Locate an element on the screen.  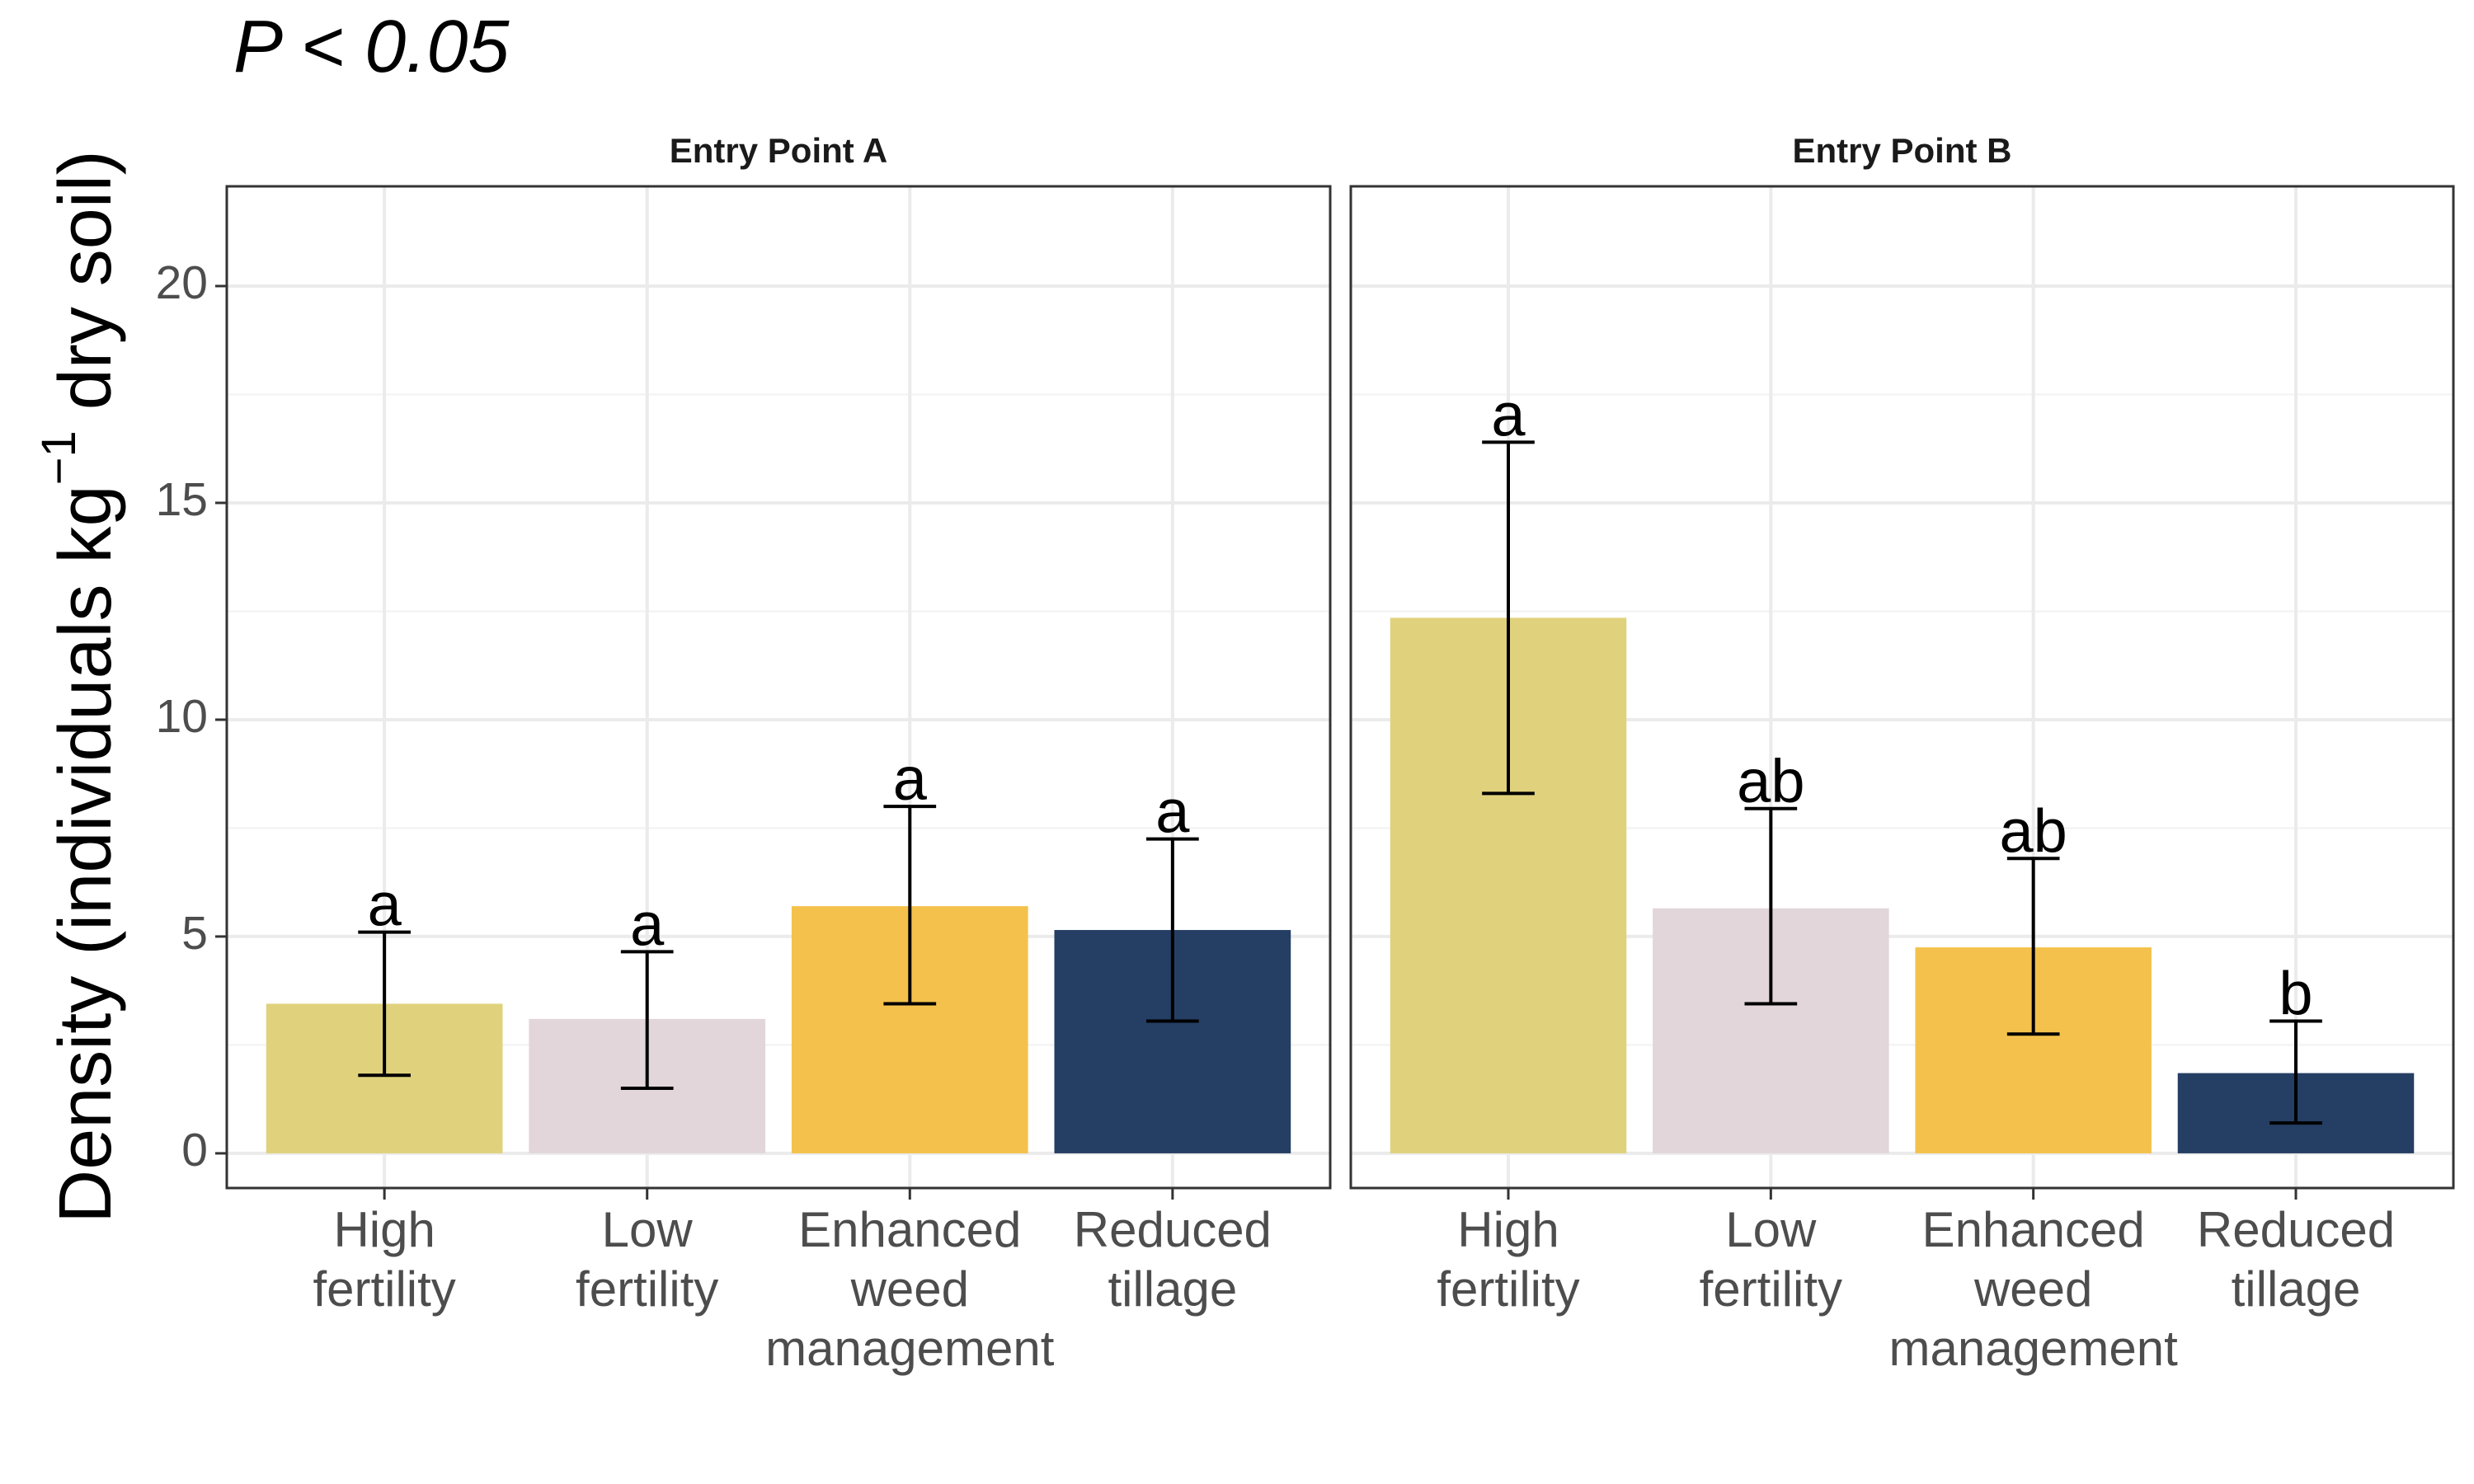
y-tick-label: 20 is located at coordinates (182, 282).